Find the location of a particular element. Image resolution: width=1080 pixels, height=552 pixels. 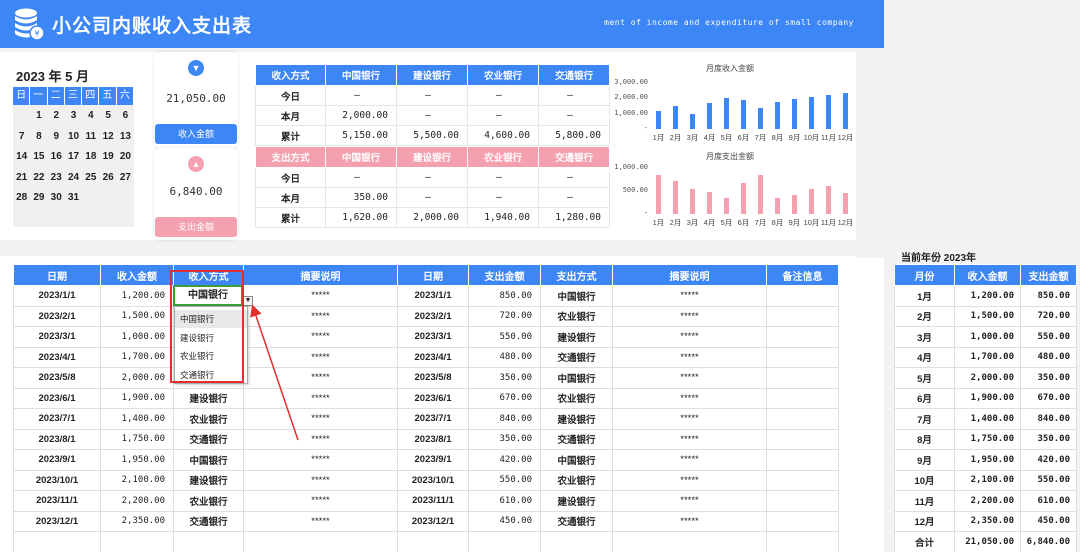

column-header: 收入金额 is located at coordinates (137, 275).